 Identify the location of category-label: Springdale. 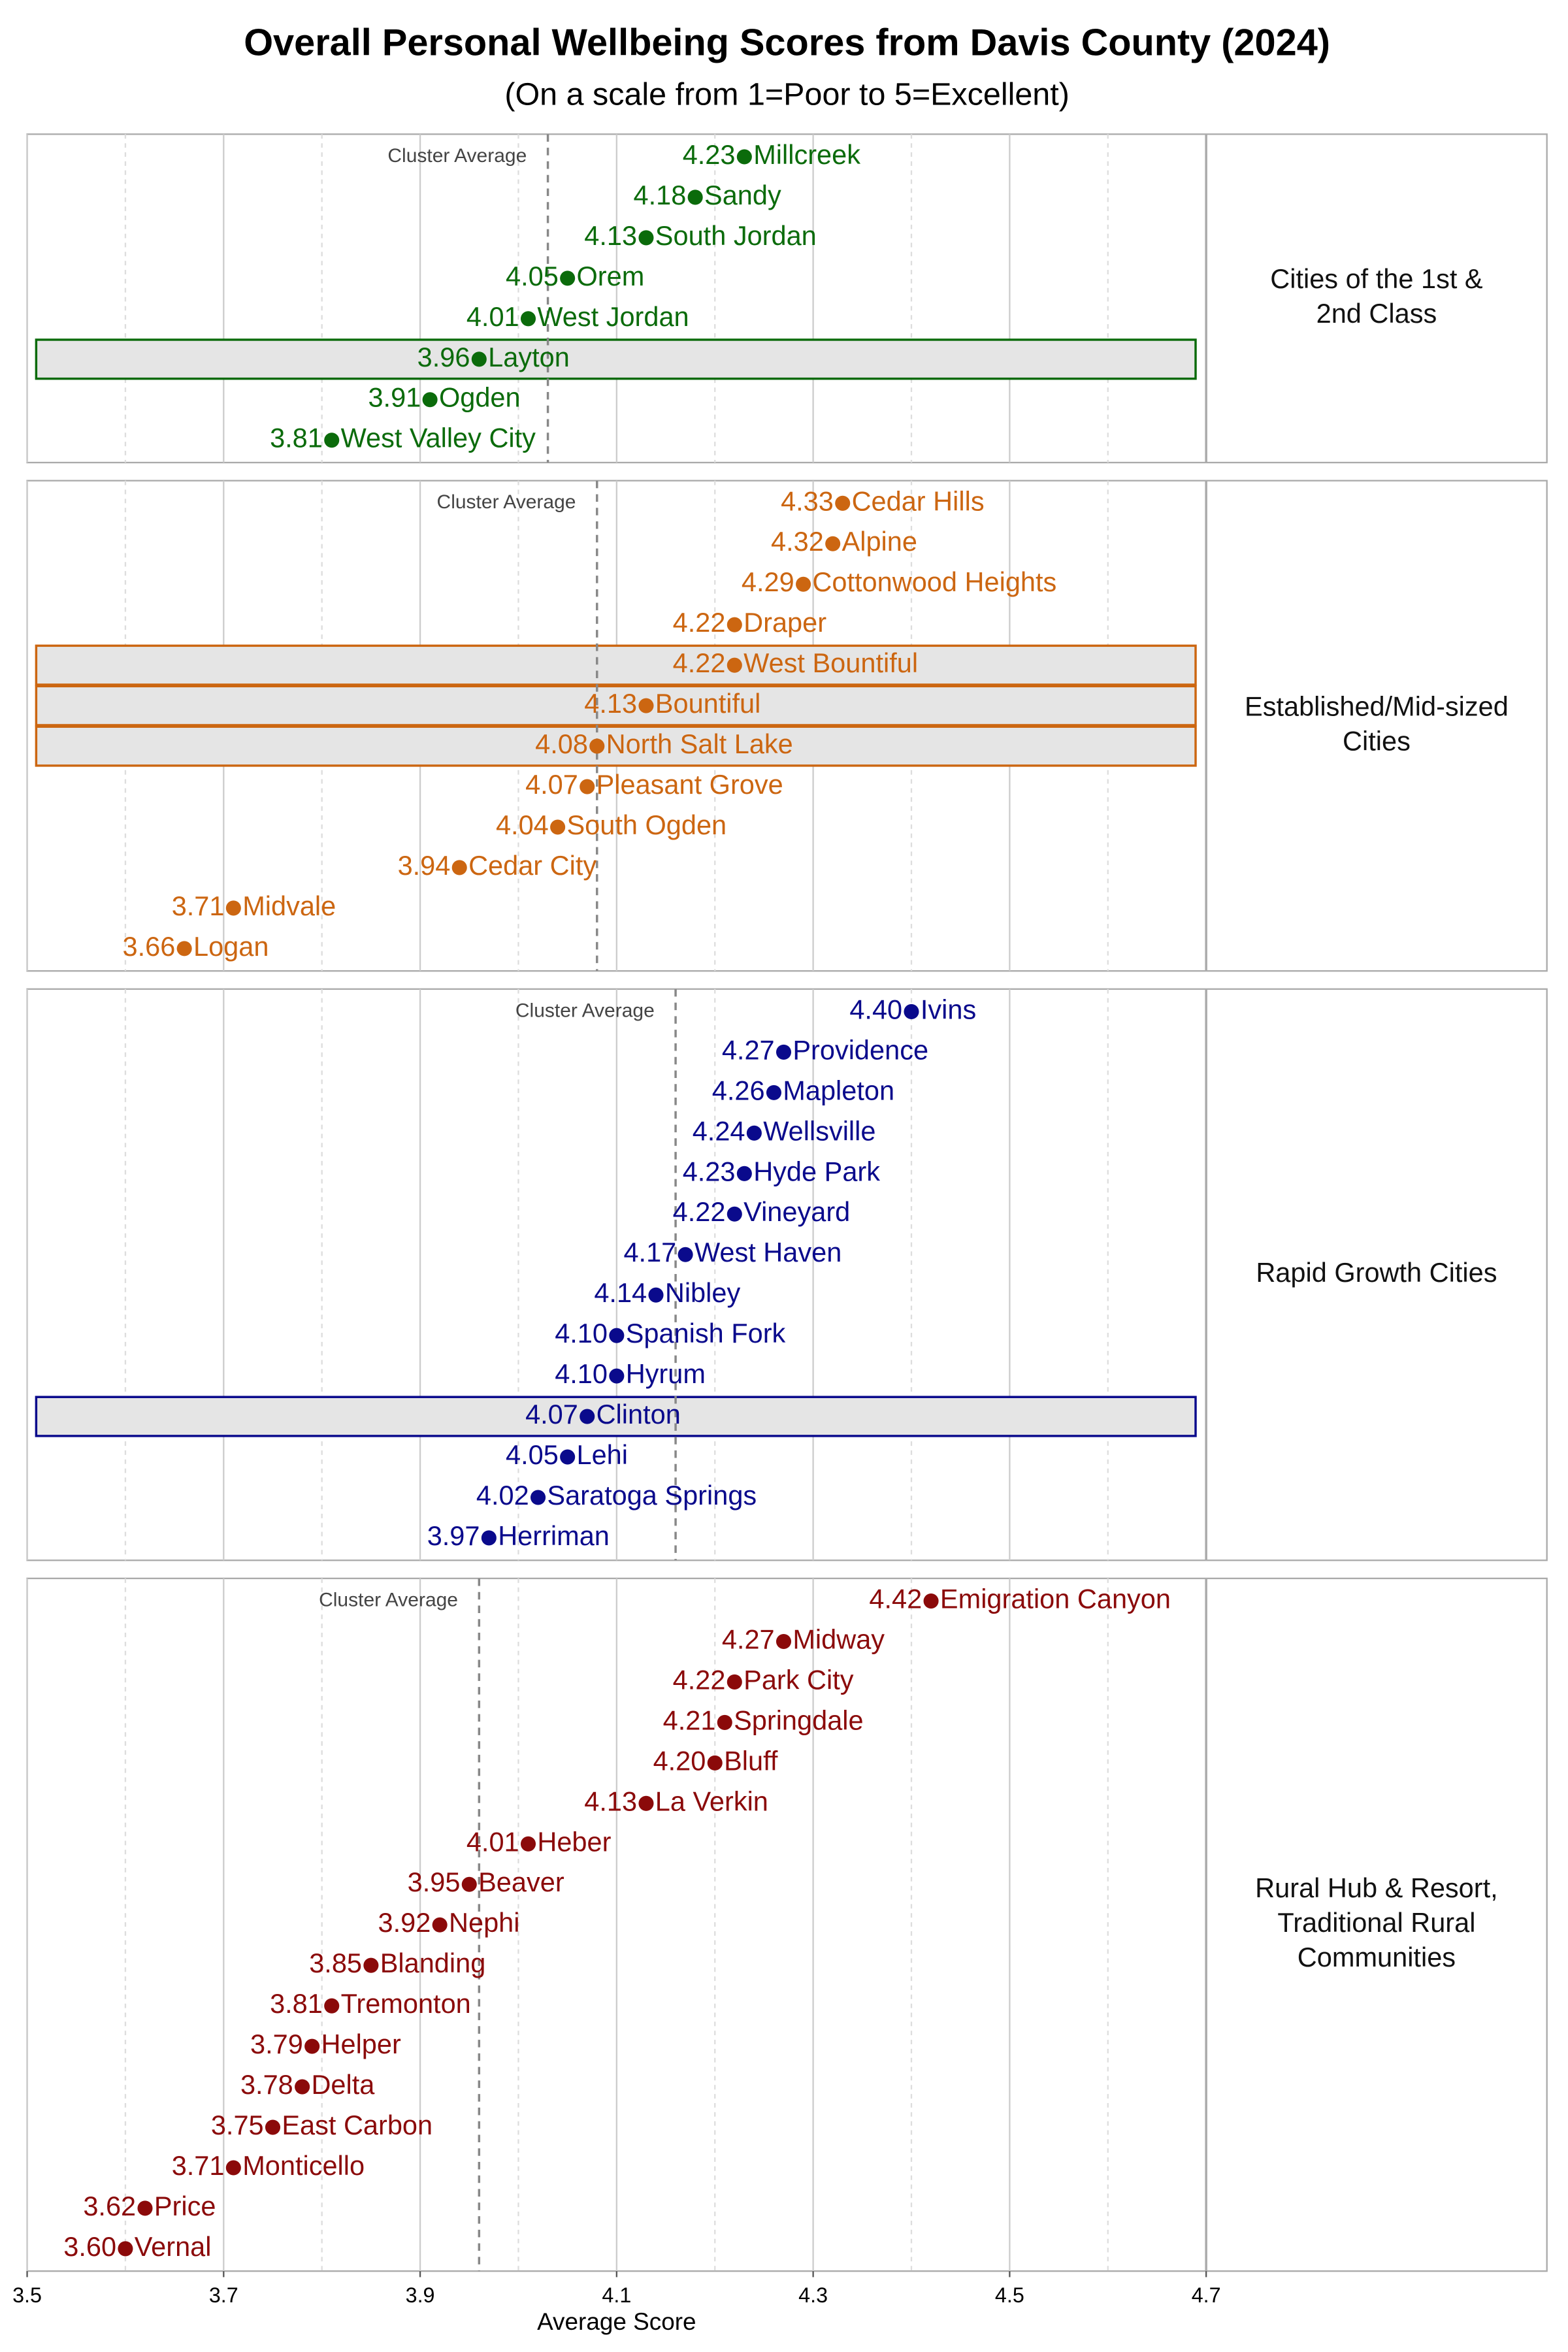
(799, 1720).